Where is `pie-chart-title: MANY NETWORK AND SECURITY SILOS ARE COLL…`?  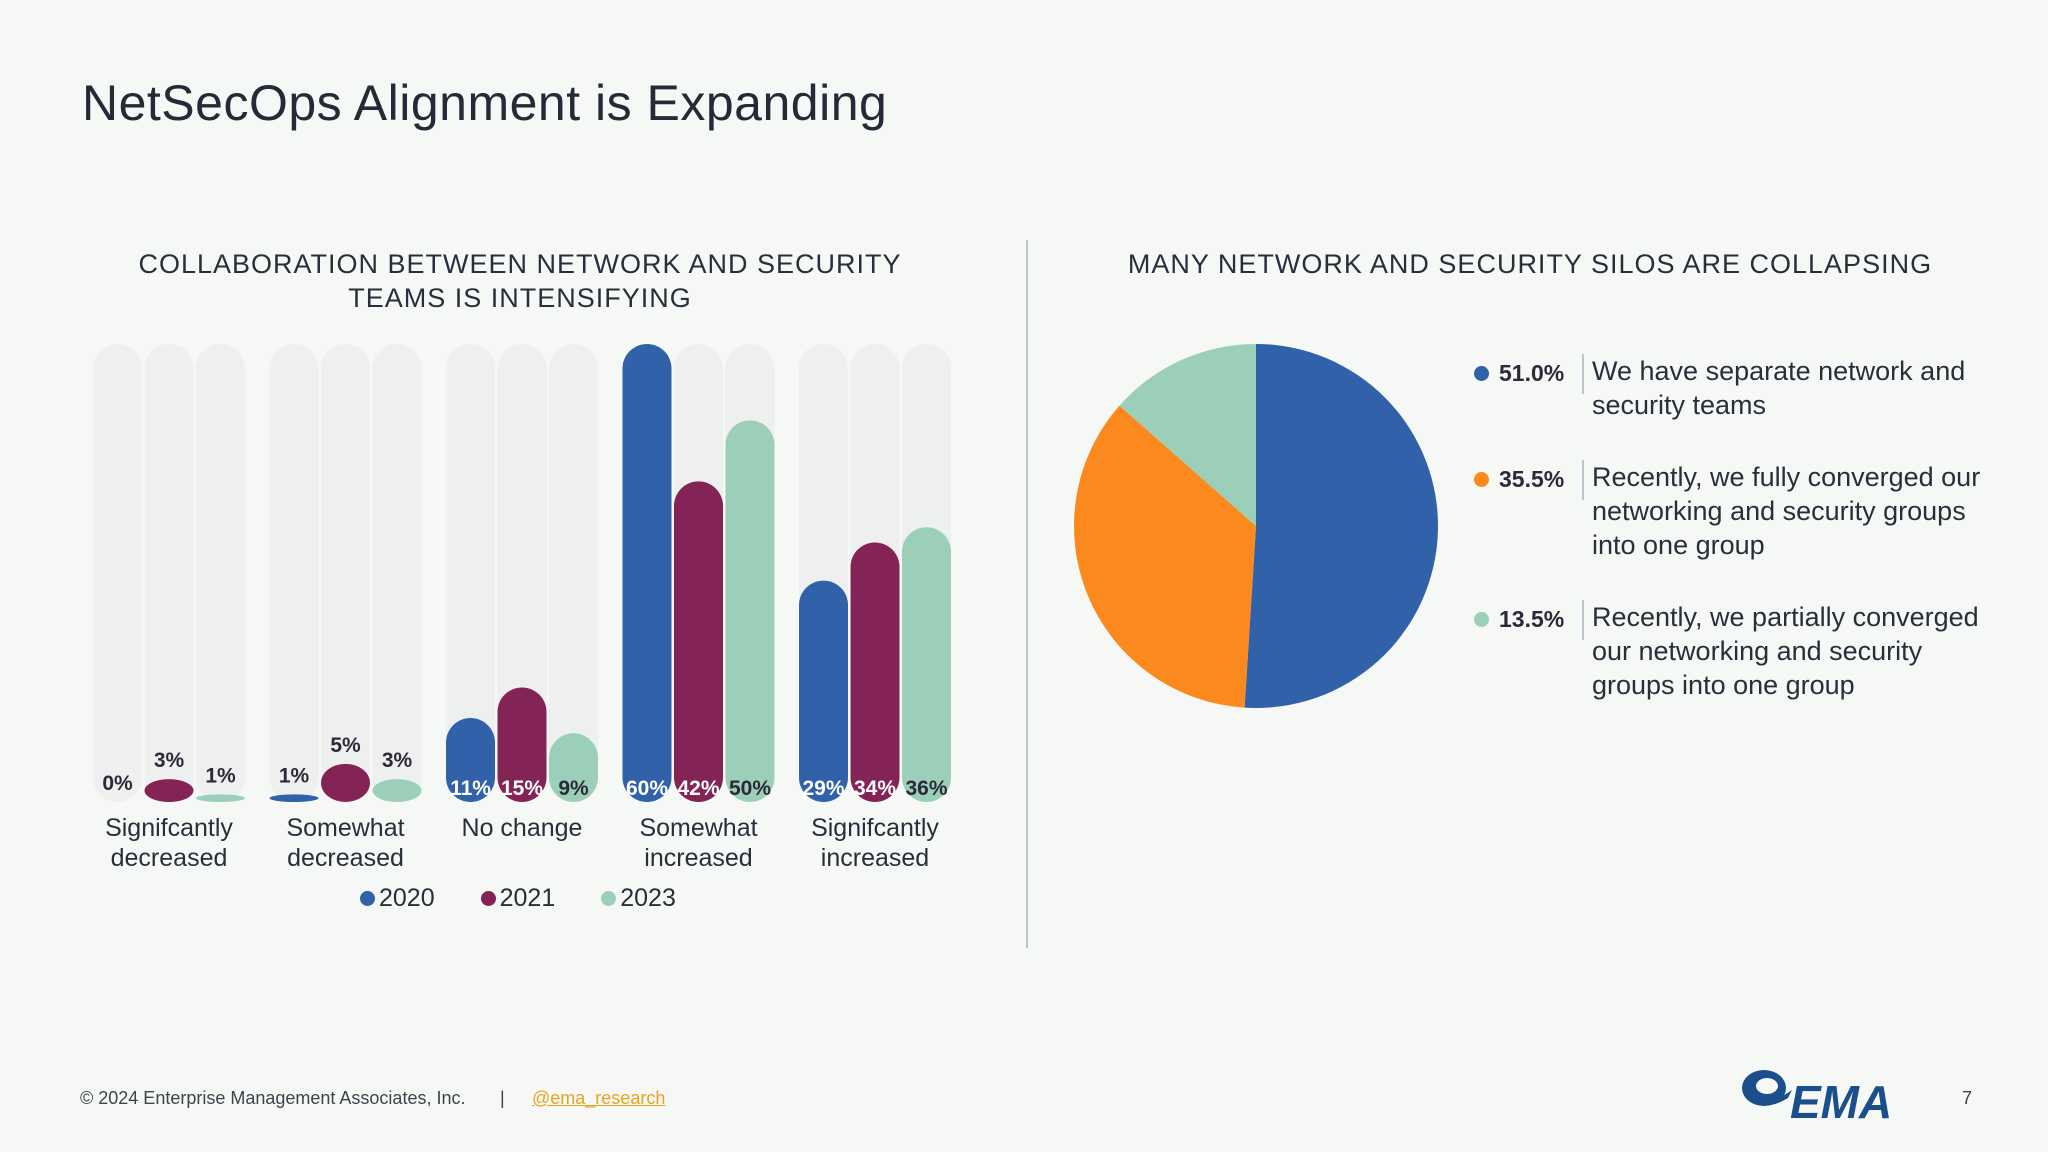
pie-chart-title: MANY NETWORK AND SECURITY SILOS ARE COLL… is located at coordinates (1530, 264).